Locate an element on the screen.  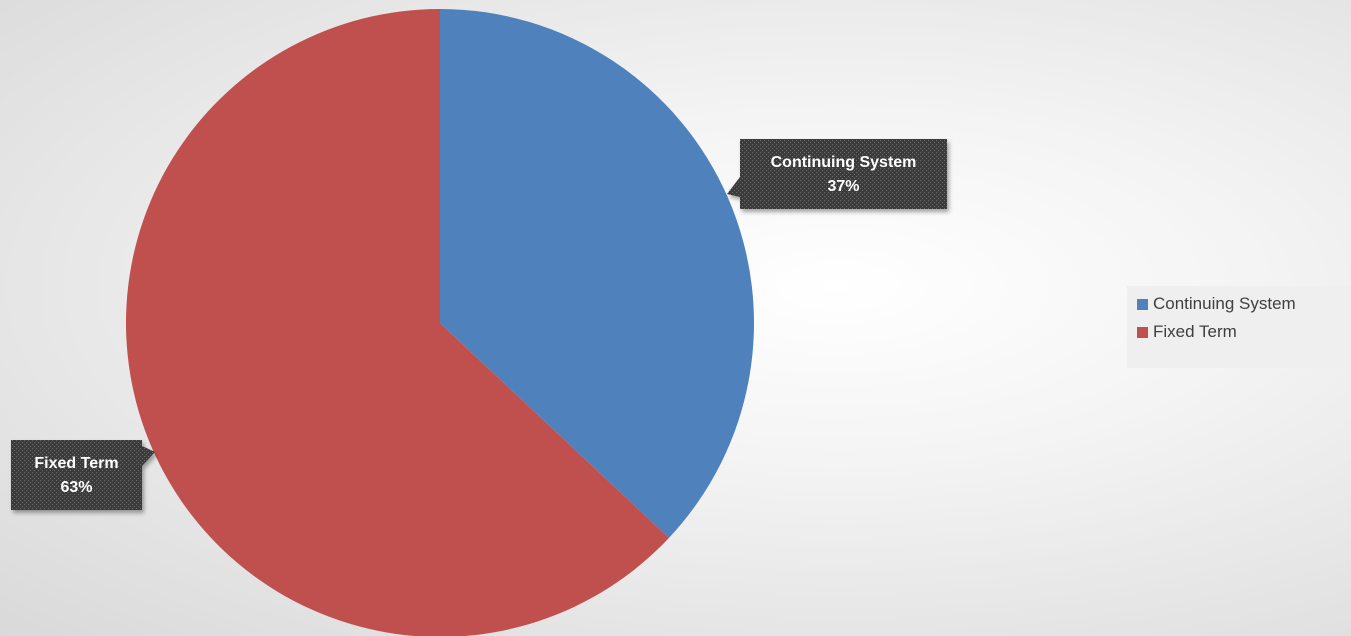
legend-label-fixed-term: Fixed Term is located at coordinates (1195, 331).